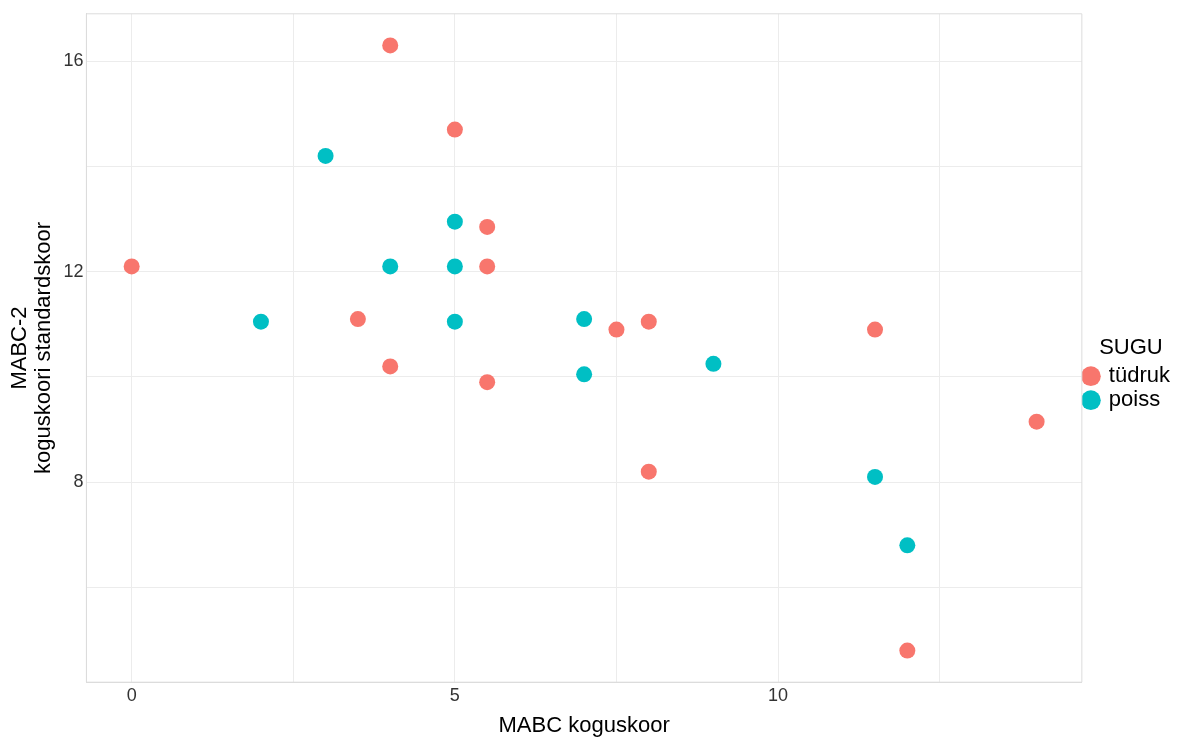 The height and width of the screenshot is (742, 1184). Describe the element at coordinates (73, 60) in the screenshot. I see `y-tick-label: 16` at that location.